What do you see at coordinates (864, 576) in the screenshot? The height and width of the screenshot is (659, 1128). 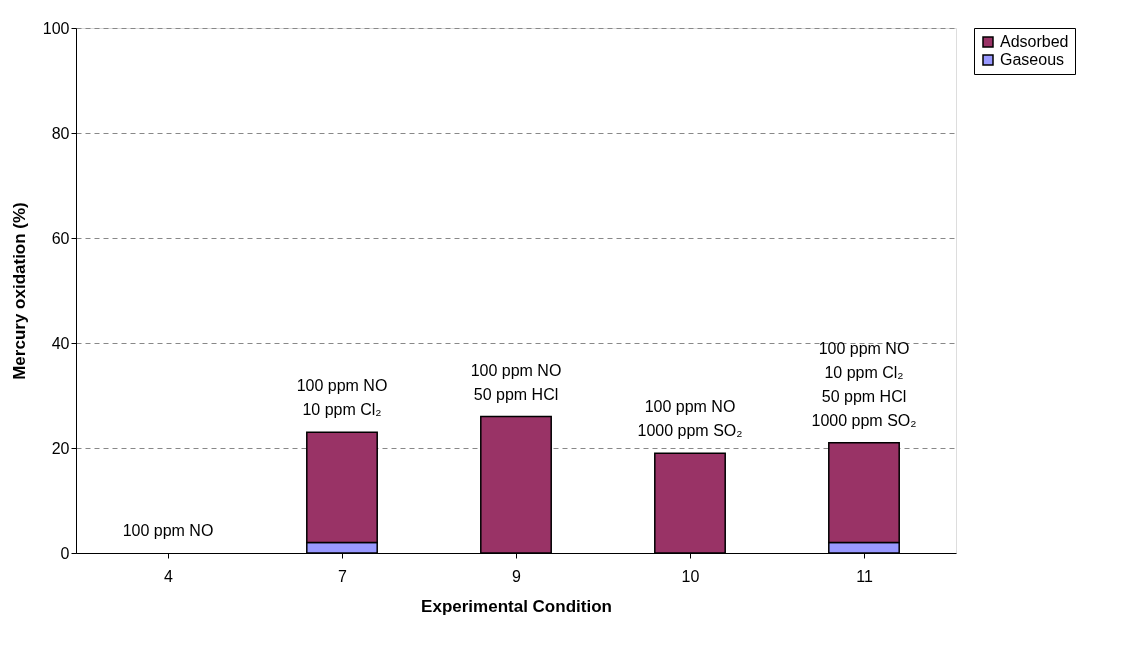 I see `x-tick-label: 11` at bounding box center [864, 576].